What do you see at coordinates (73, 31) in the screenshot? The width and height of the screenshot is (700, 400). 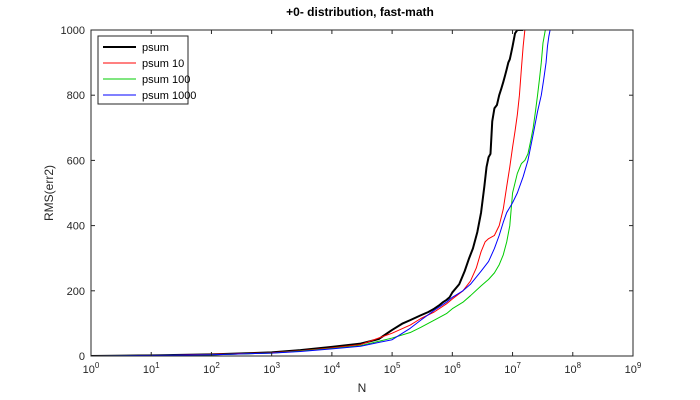 I see `y-tick-label: 1000` at bounding box center [73, 31].